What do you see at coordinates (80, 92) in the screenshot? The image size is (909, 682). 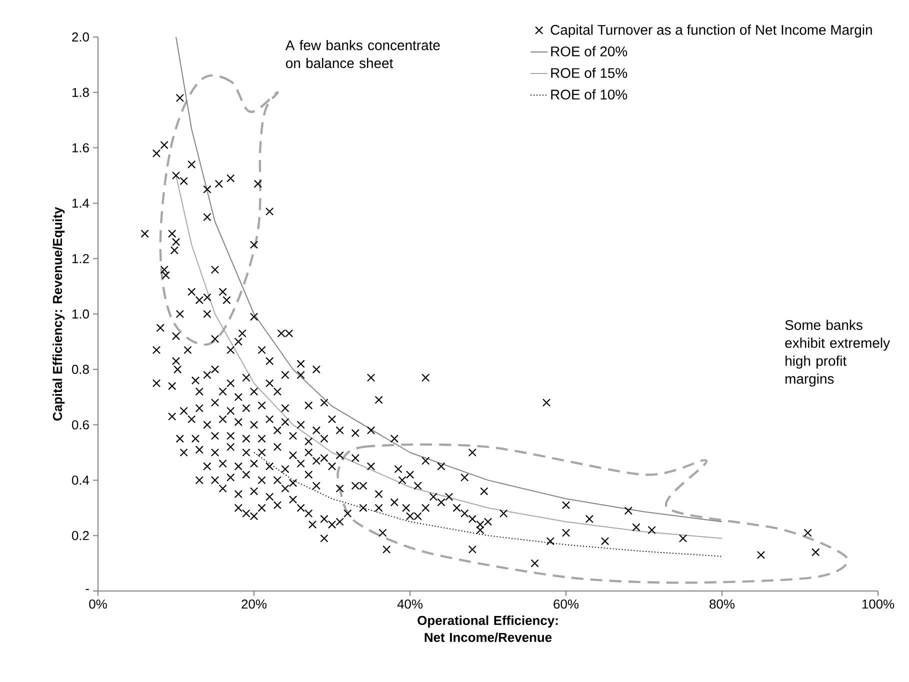 I see `y-tick-label: 1.8` at bounding box center [80, 92].